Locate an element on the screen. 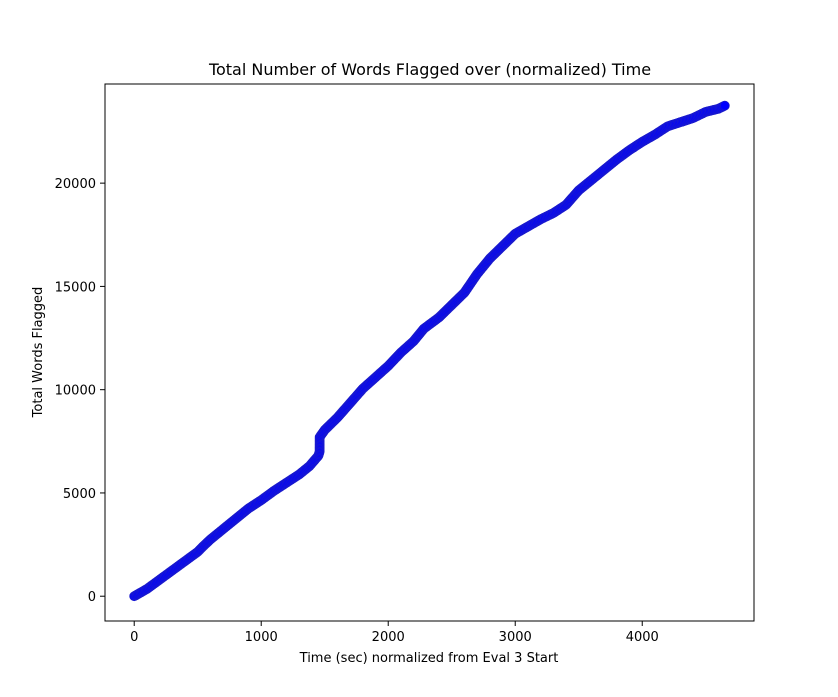 The width and height of the screenshot is (838, 697). data-point is located at coordinates (724, 105).